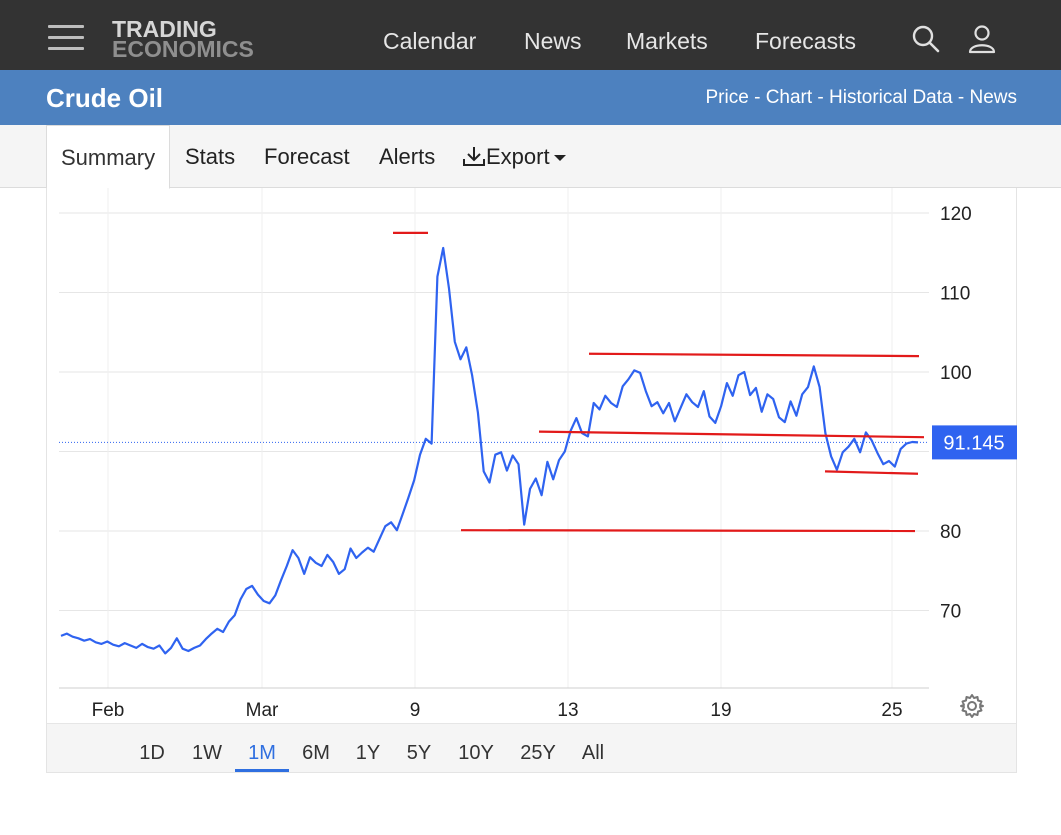 The image size is (1061, 835). What do you see at coordinates (950, 532) in the screenshot?
I see `y-tick-label: 80` at bounding box center [950, 532].